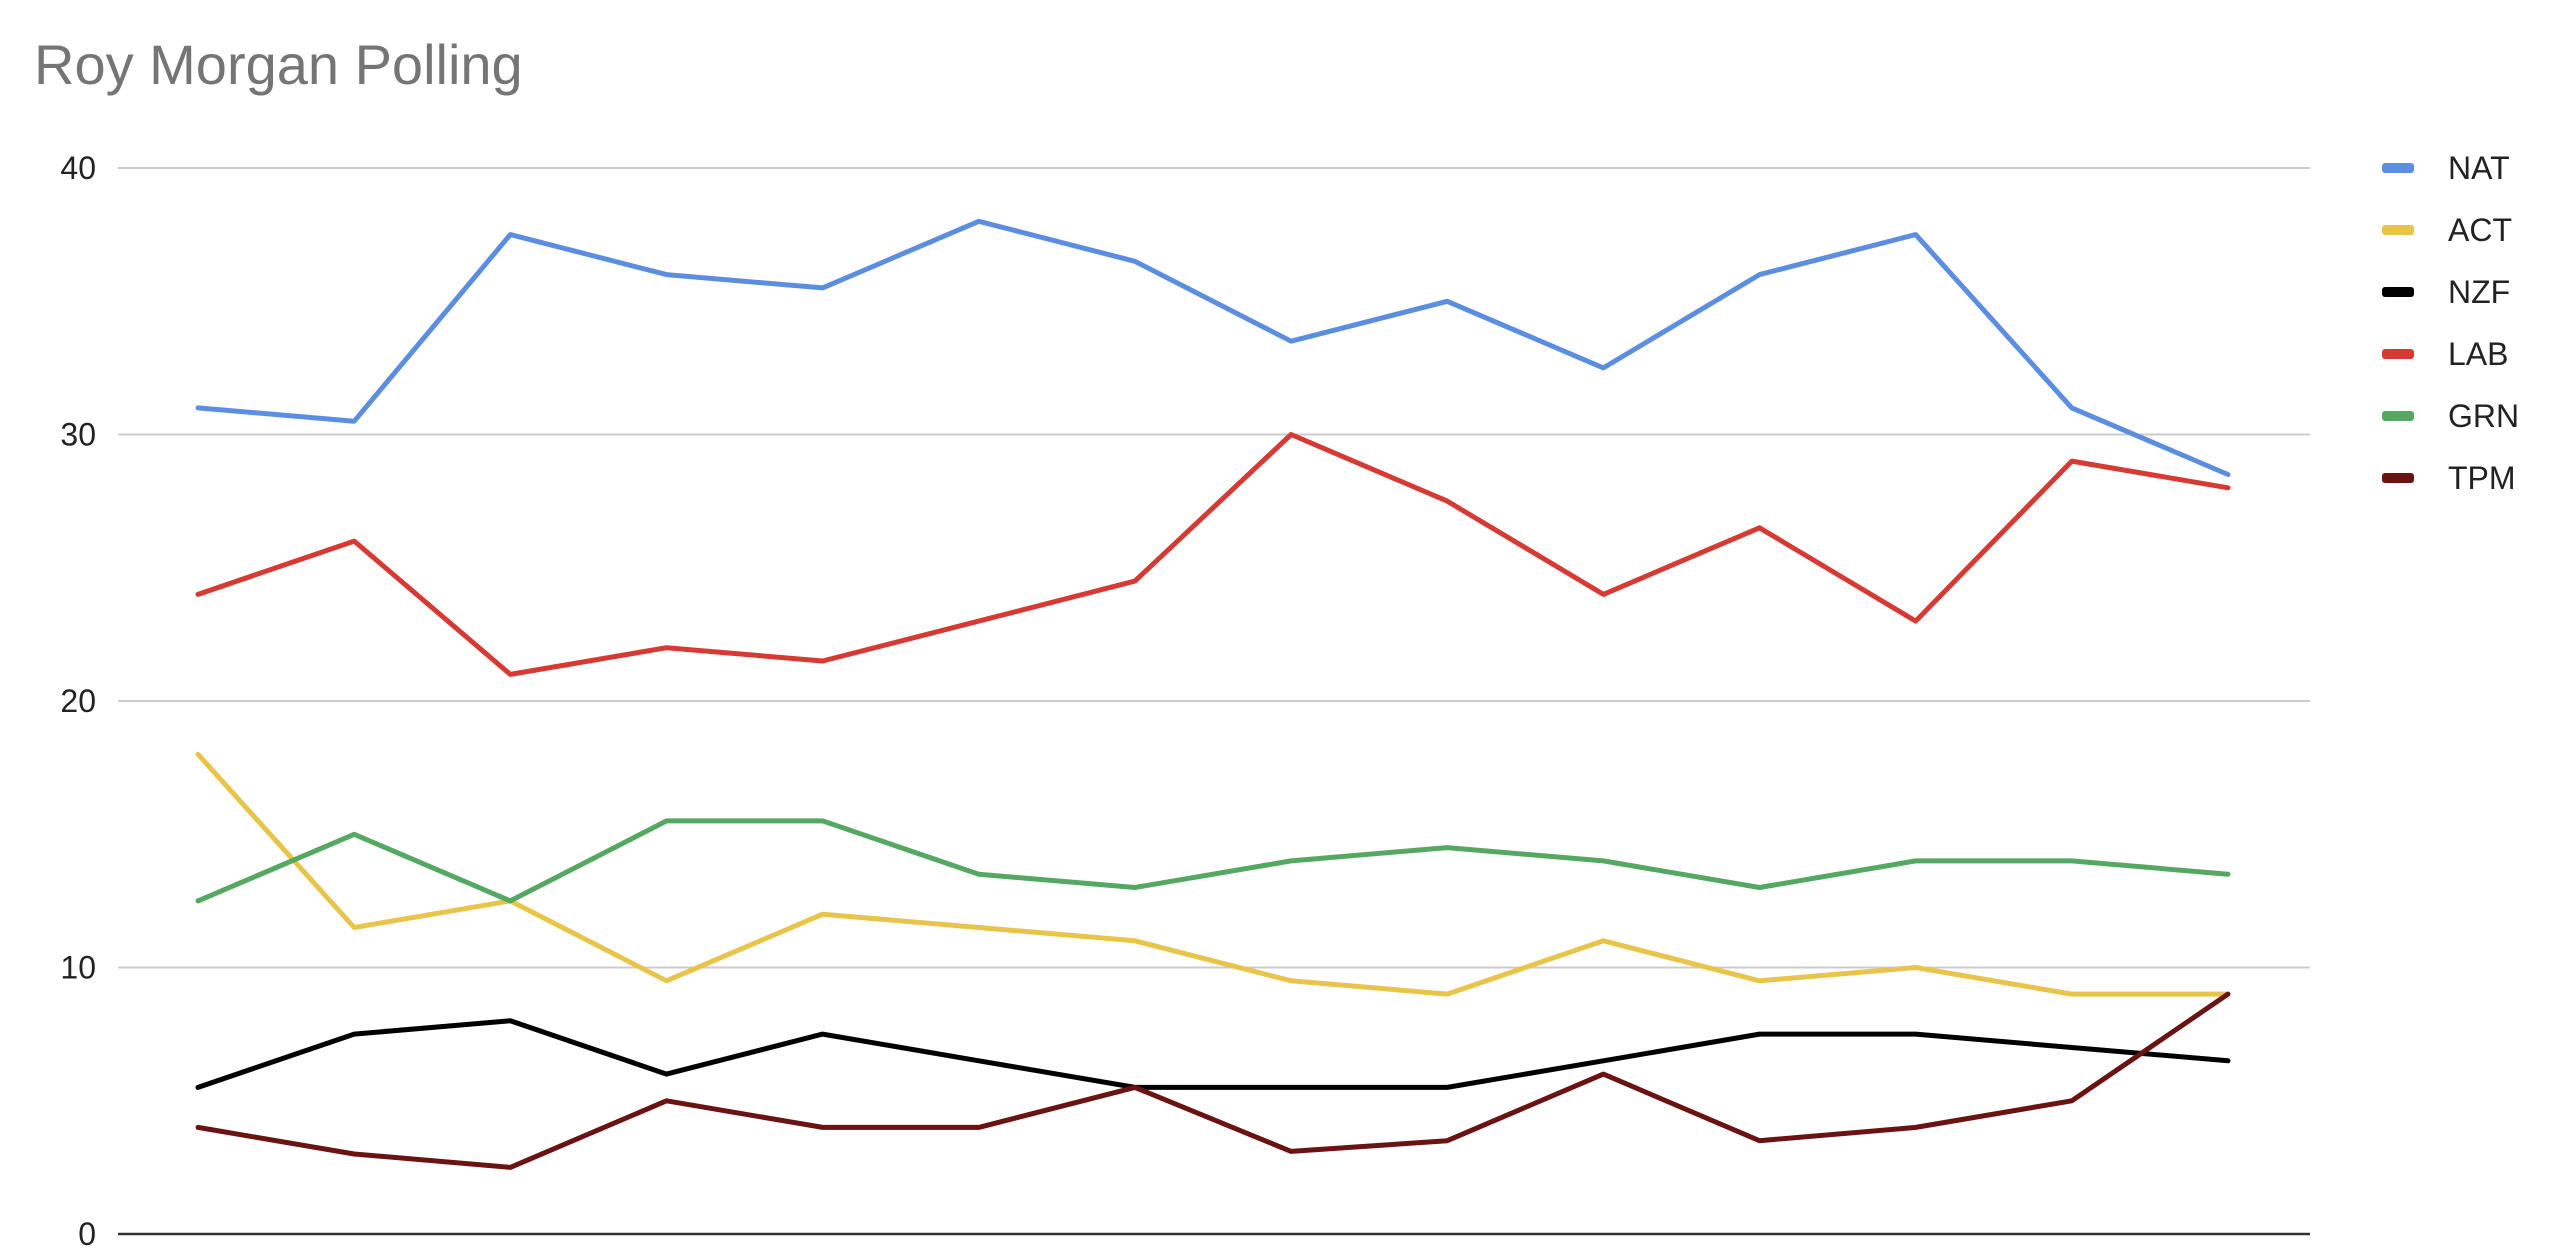 The width and height of the screenshot is (2576, 1258). What do you see at coordinates (2450, 323) in the screenshot?
I see `legend: NAT ACT NZF LAB GRN TPM` at bounding box center [2450, 323].